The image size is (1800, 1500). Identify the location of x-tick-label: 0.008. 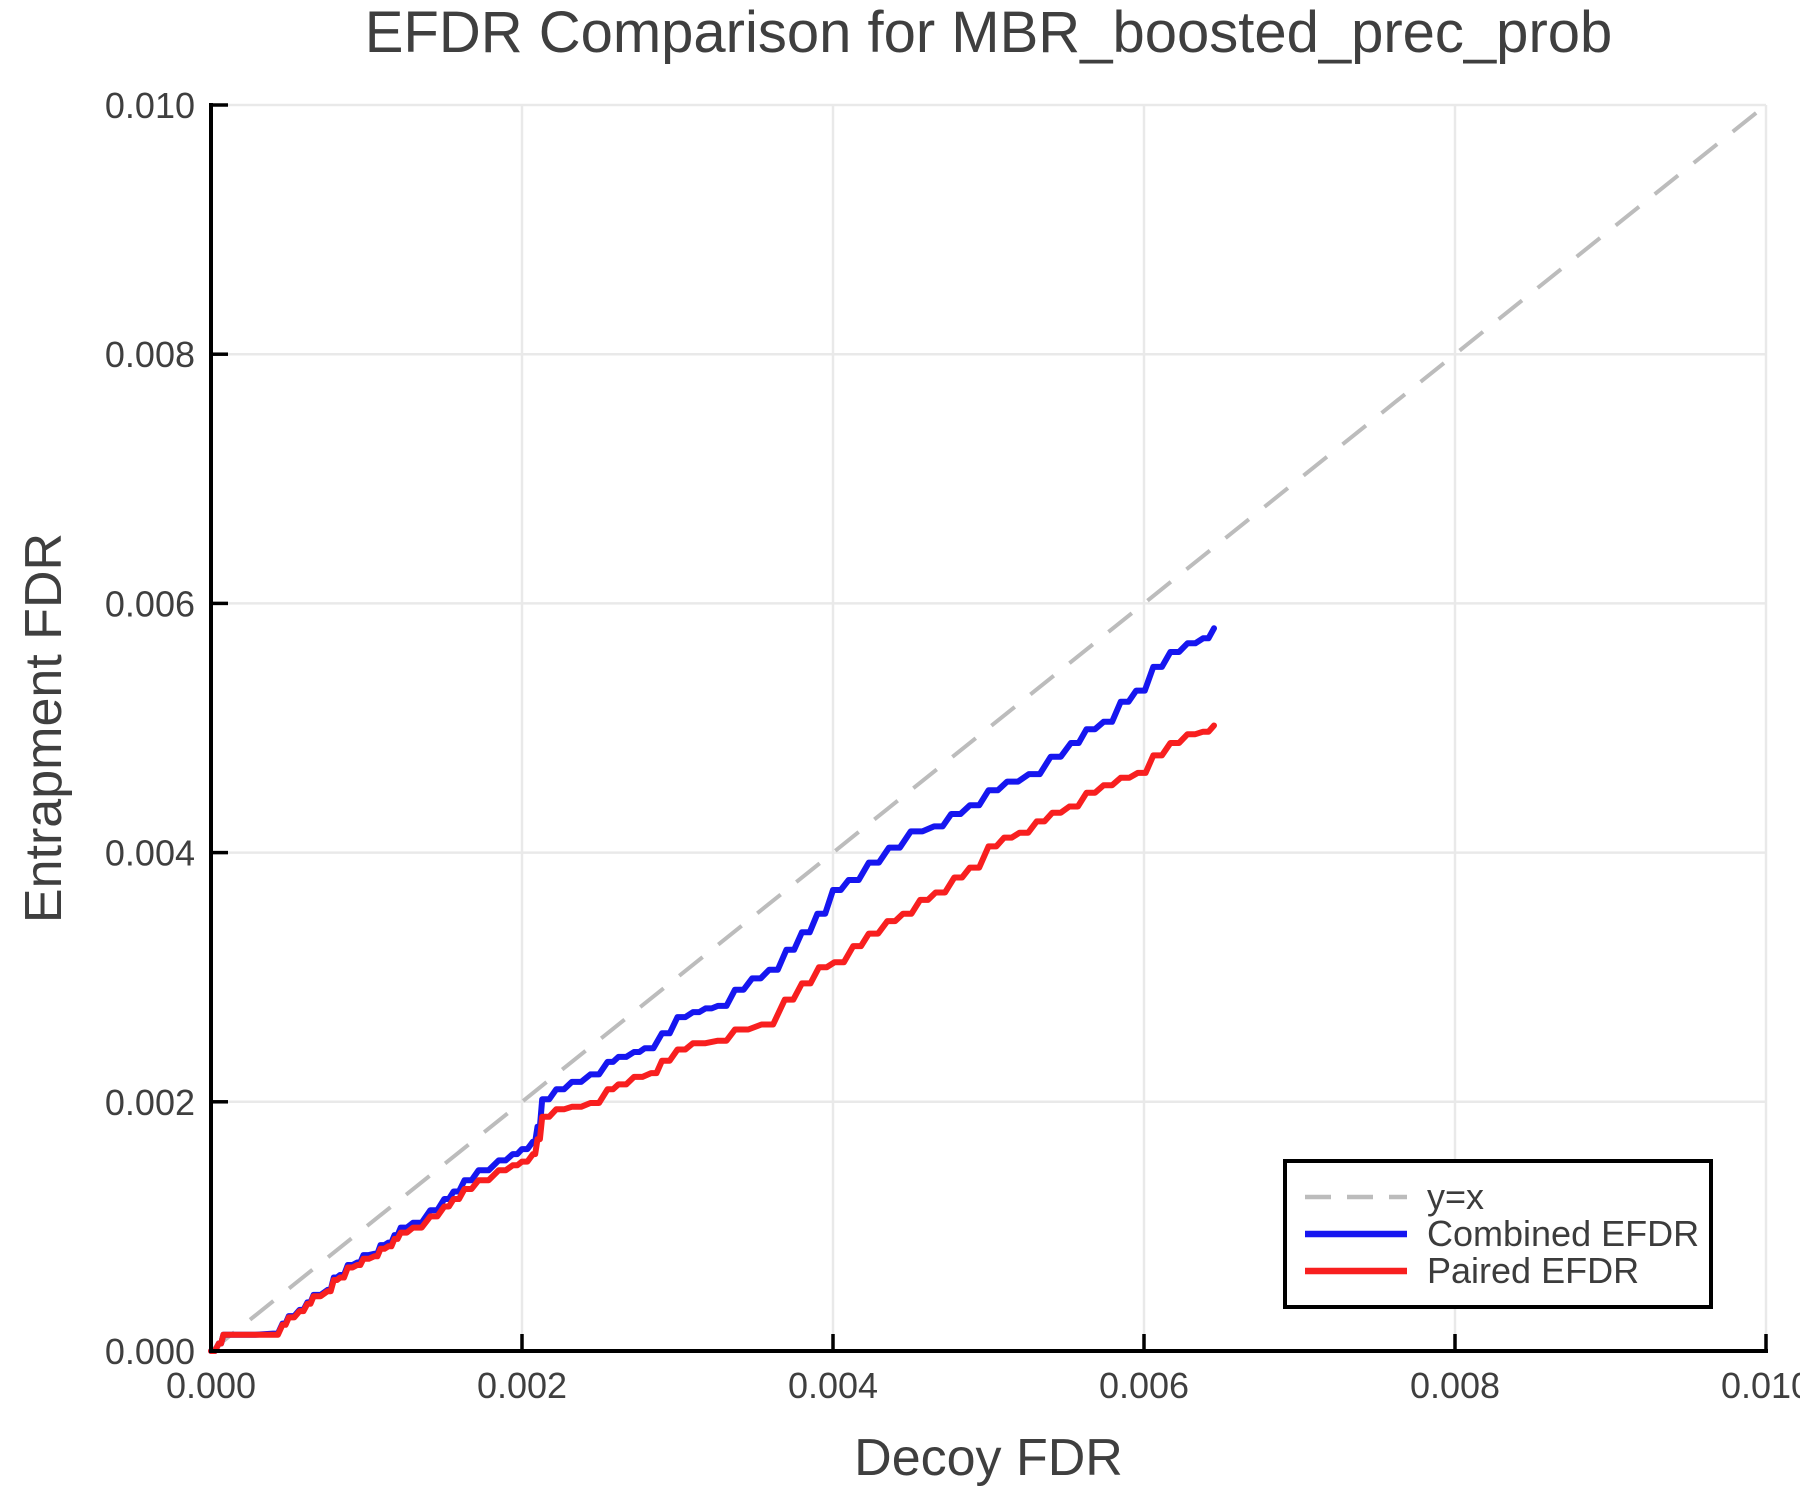
(1455, 1385).